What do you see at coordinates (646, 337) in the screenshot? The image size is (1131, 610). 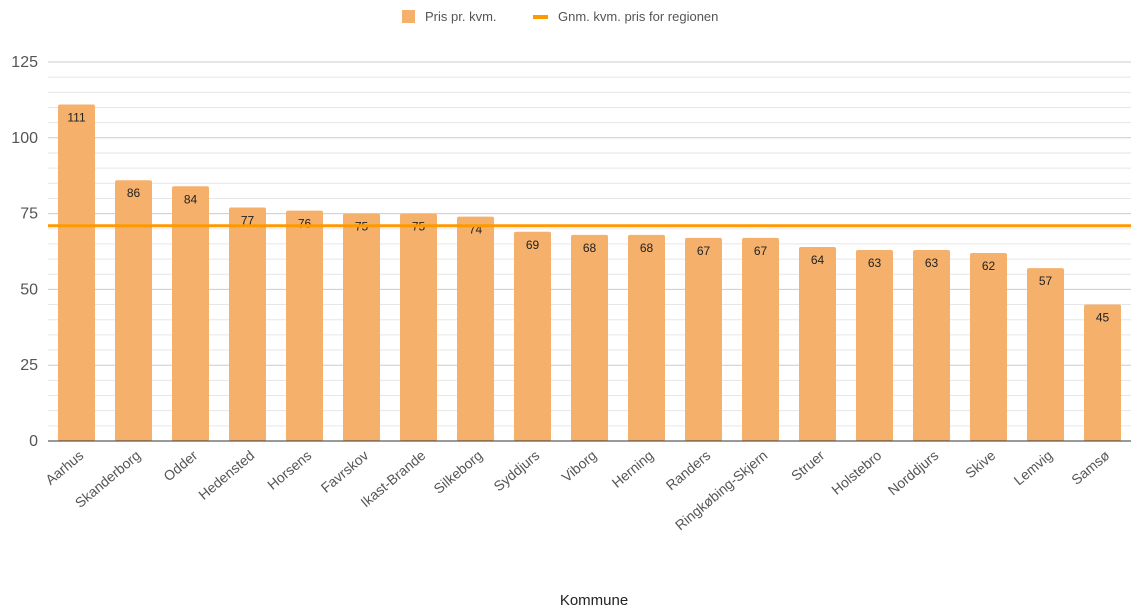 I see `bar-herning` at bounding box center [646, 337].